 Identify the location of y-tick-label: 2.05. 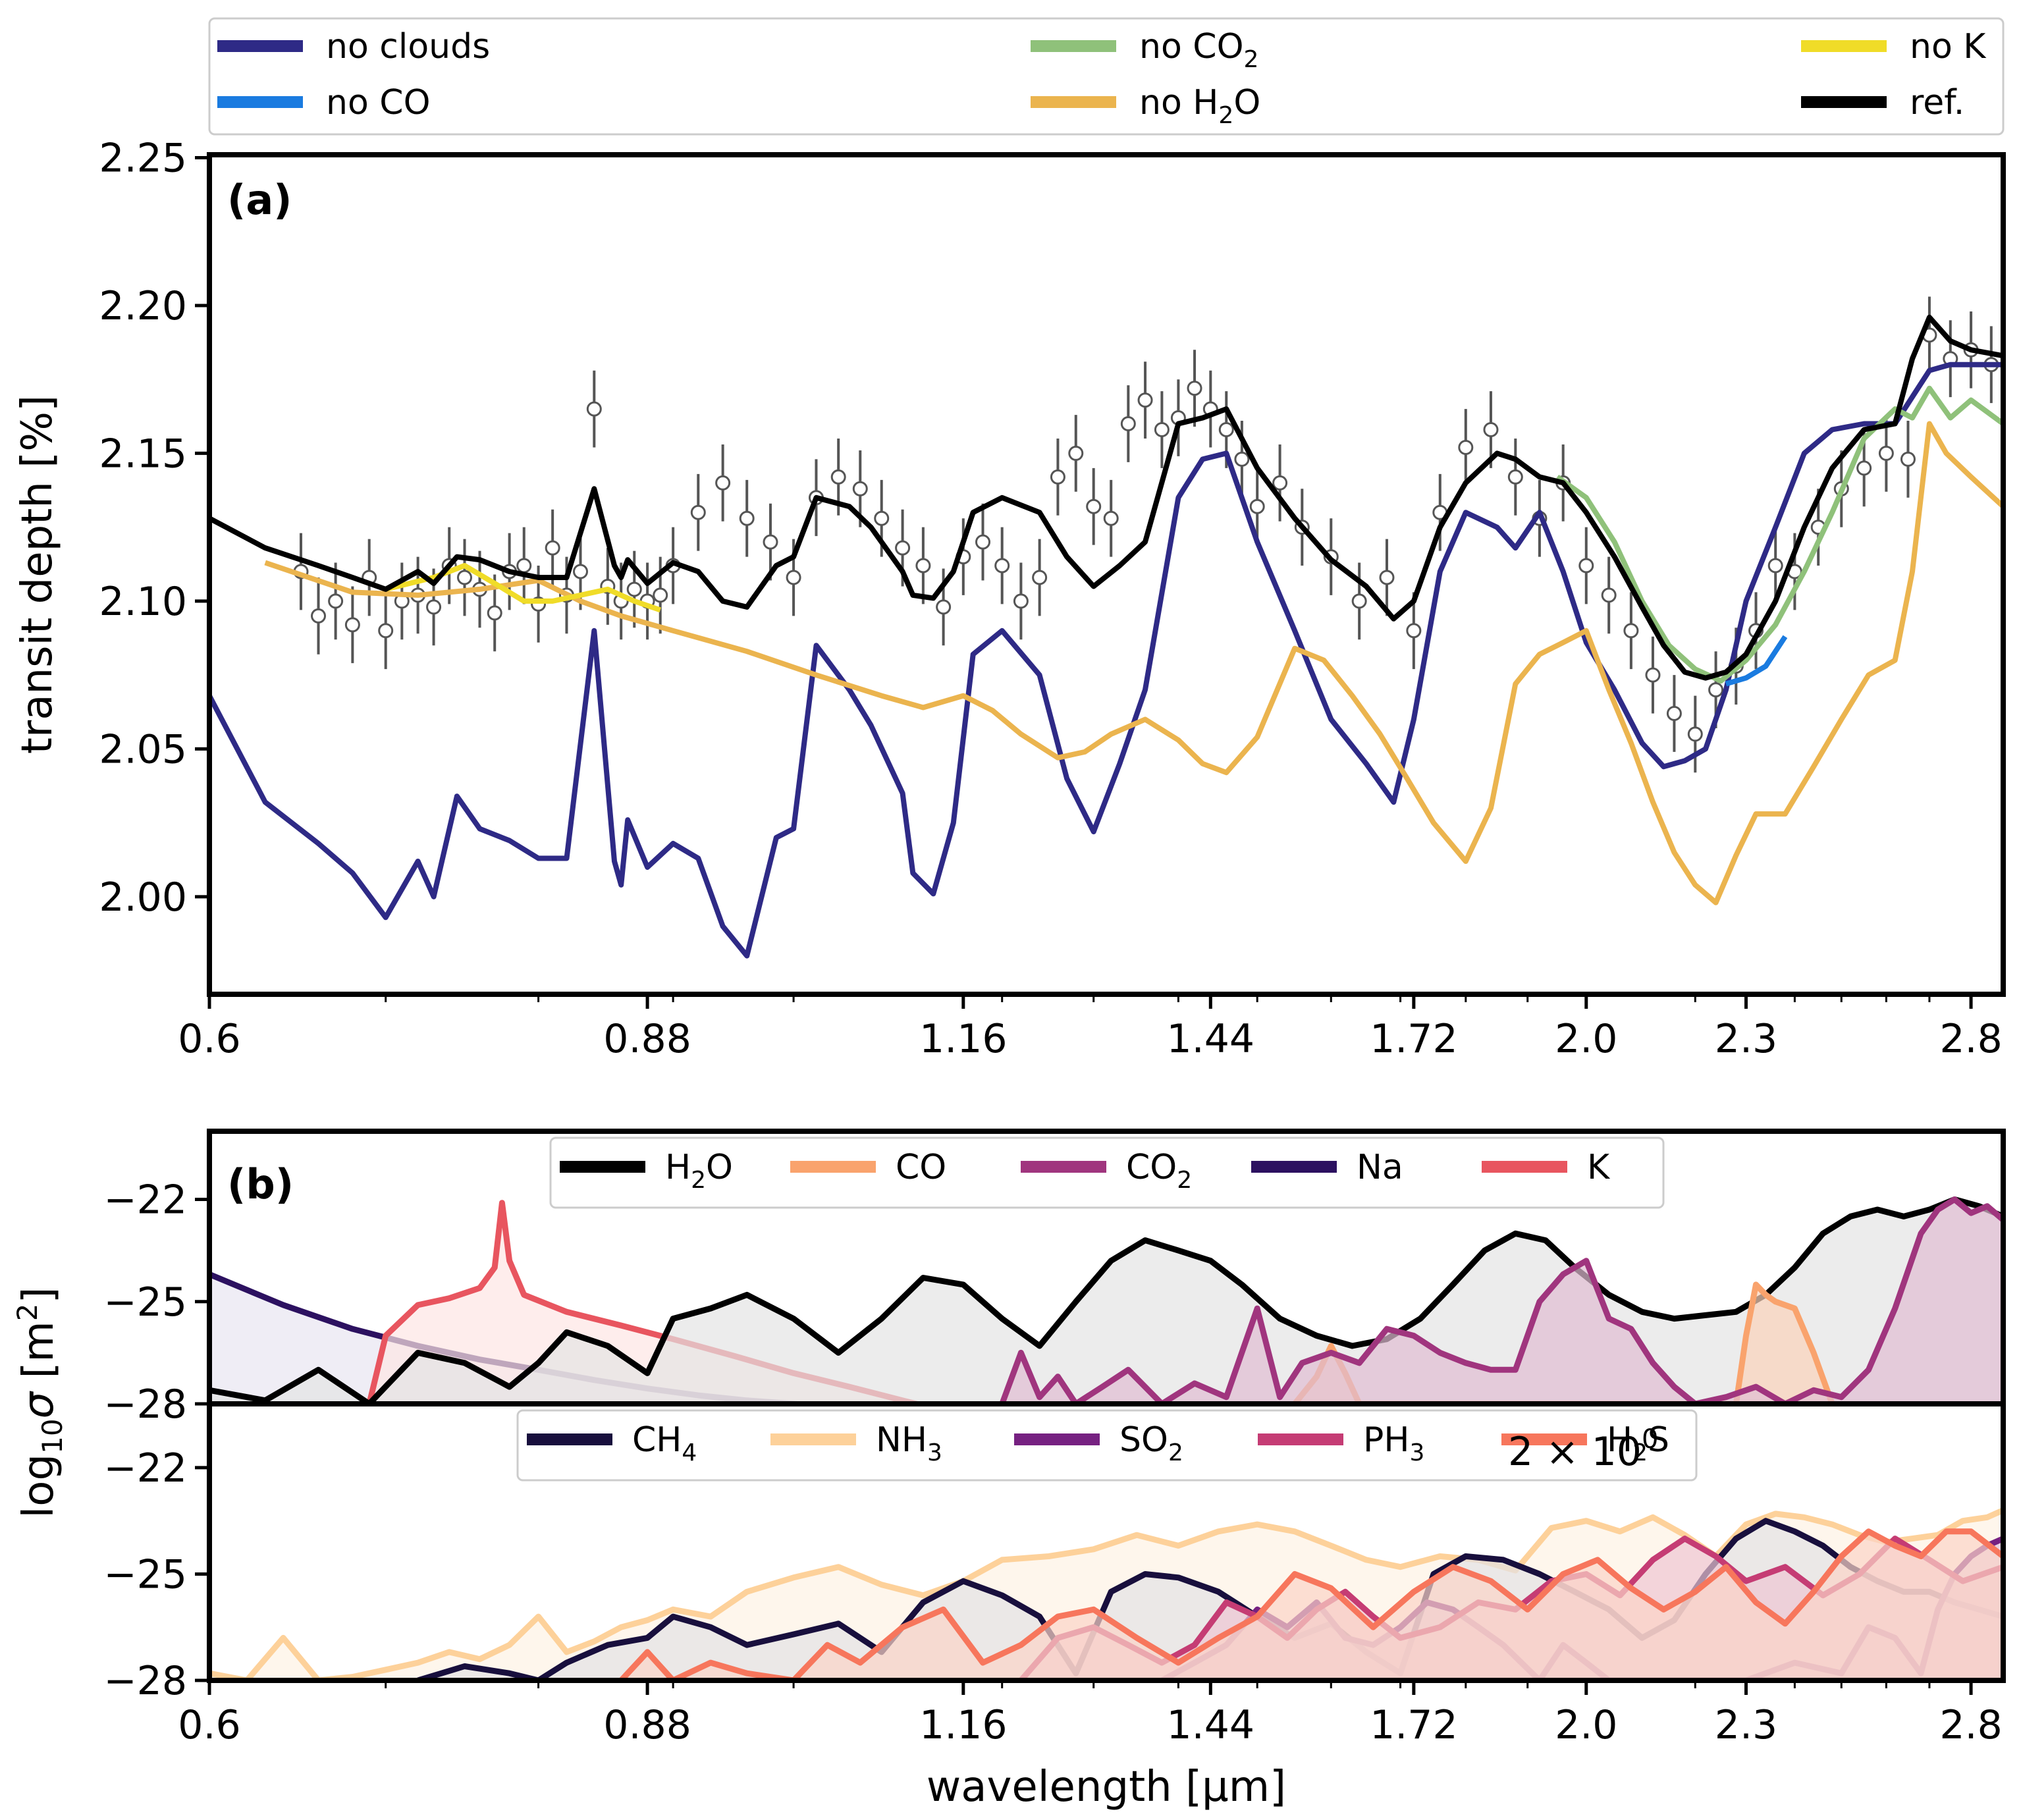
(143, 749).